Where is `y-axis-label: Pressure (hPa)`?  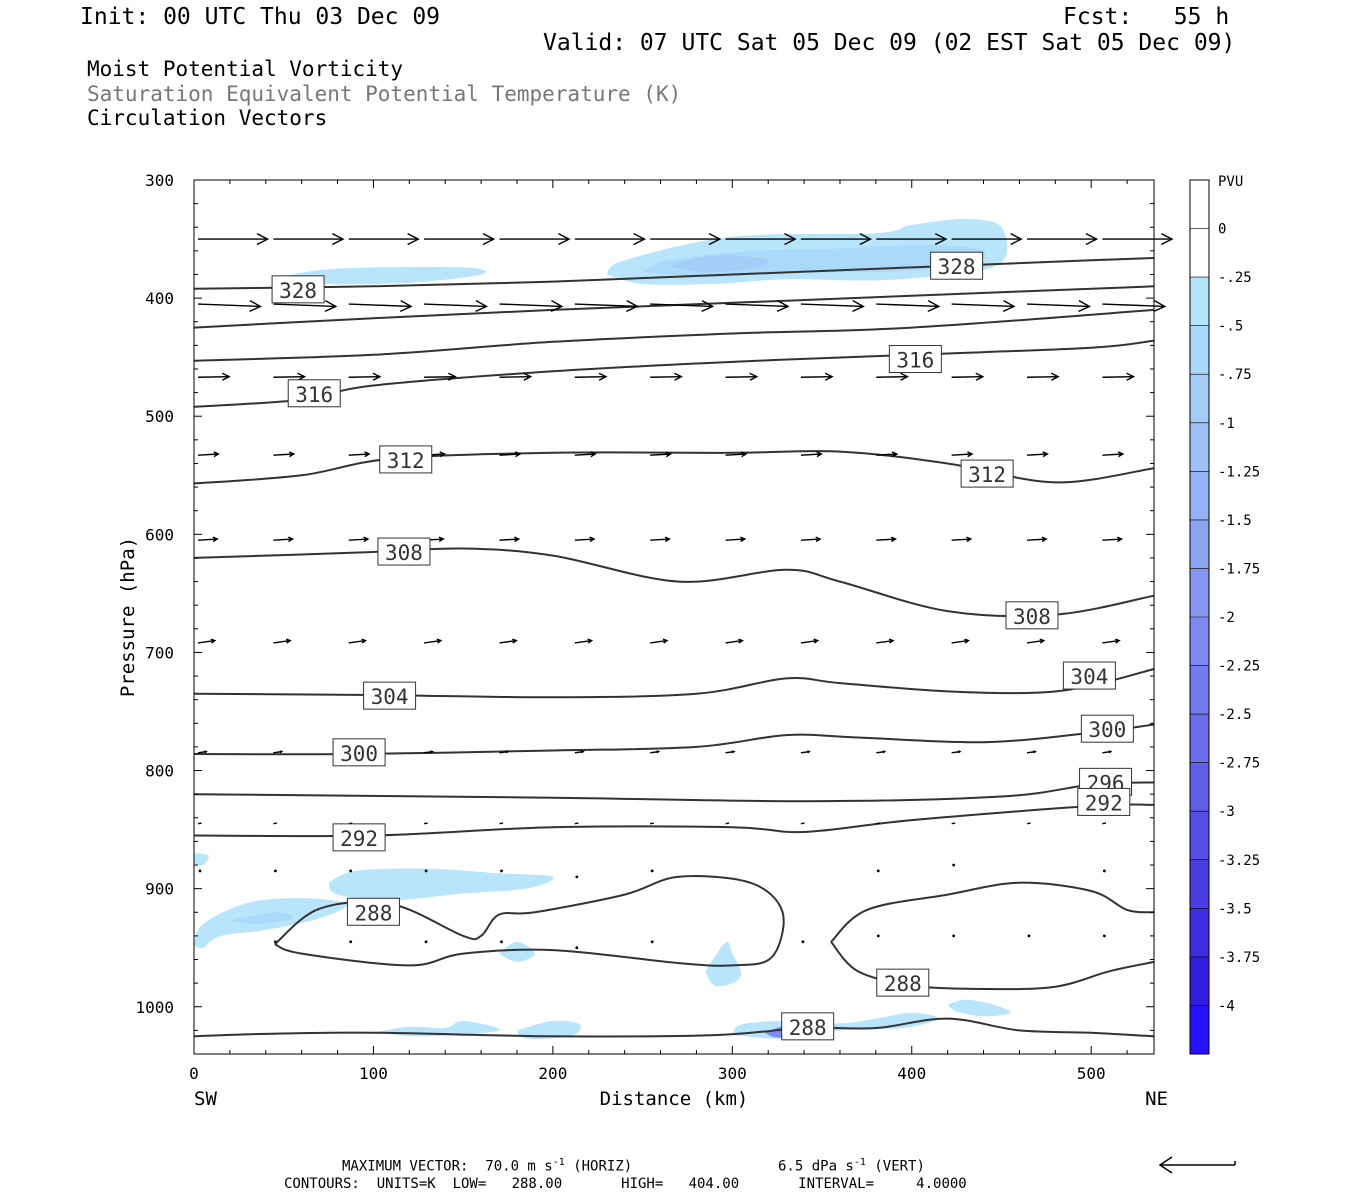 y-axis-label: Pressure (hPa) is located at coordinates (128, 617).